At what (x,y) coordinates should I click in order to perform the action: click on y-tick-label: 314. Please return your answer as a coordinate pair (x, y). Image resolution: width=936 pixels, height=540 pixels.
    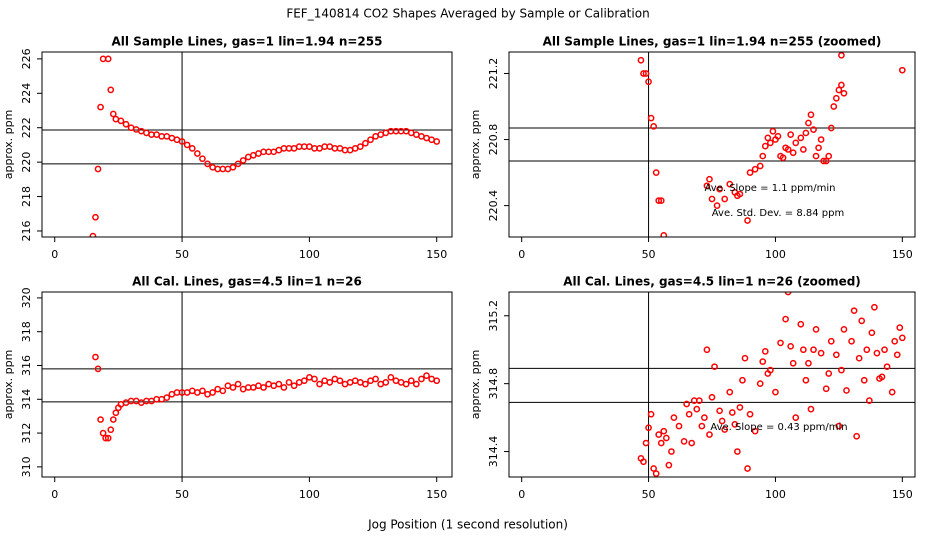
    Looking at the image, I should click on (26, 399).